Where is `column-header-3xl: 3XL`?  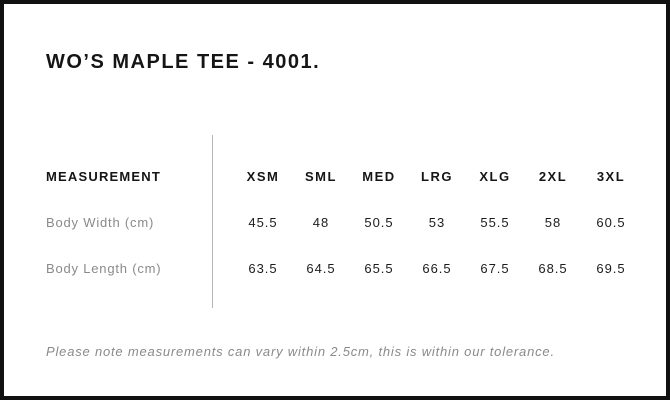
column-header-3xl: 3XL is located at coordinates (611, 176).